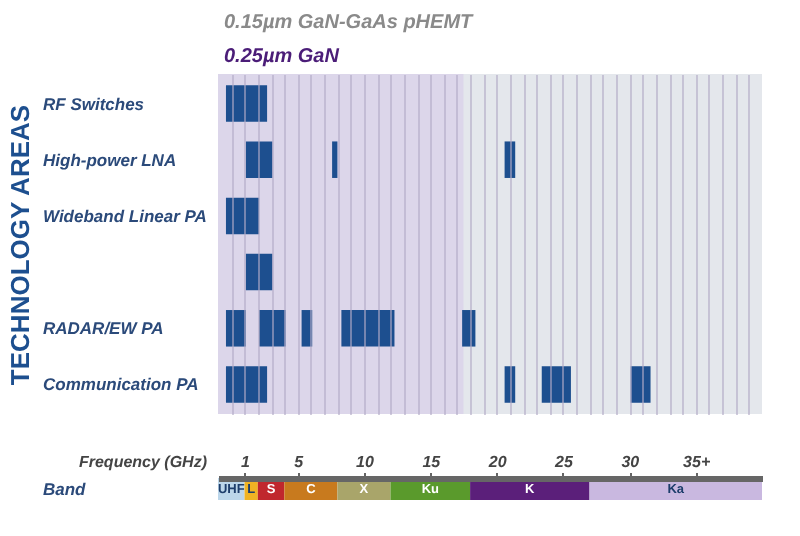 The width and height of the screenshot is (800, 536). What do you see at coordinates (497, 462) in the screenshot?
I see `x-tick-label: 20` at bounding box center [497, 462].